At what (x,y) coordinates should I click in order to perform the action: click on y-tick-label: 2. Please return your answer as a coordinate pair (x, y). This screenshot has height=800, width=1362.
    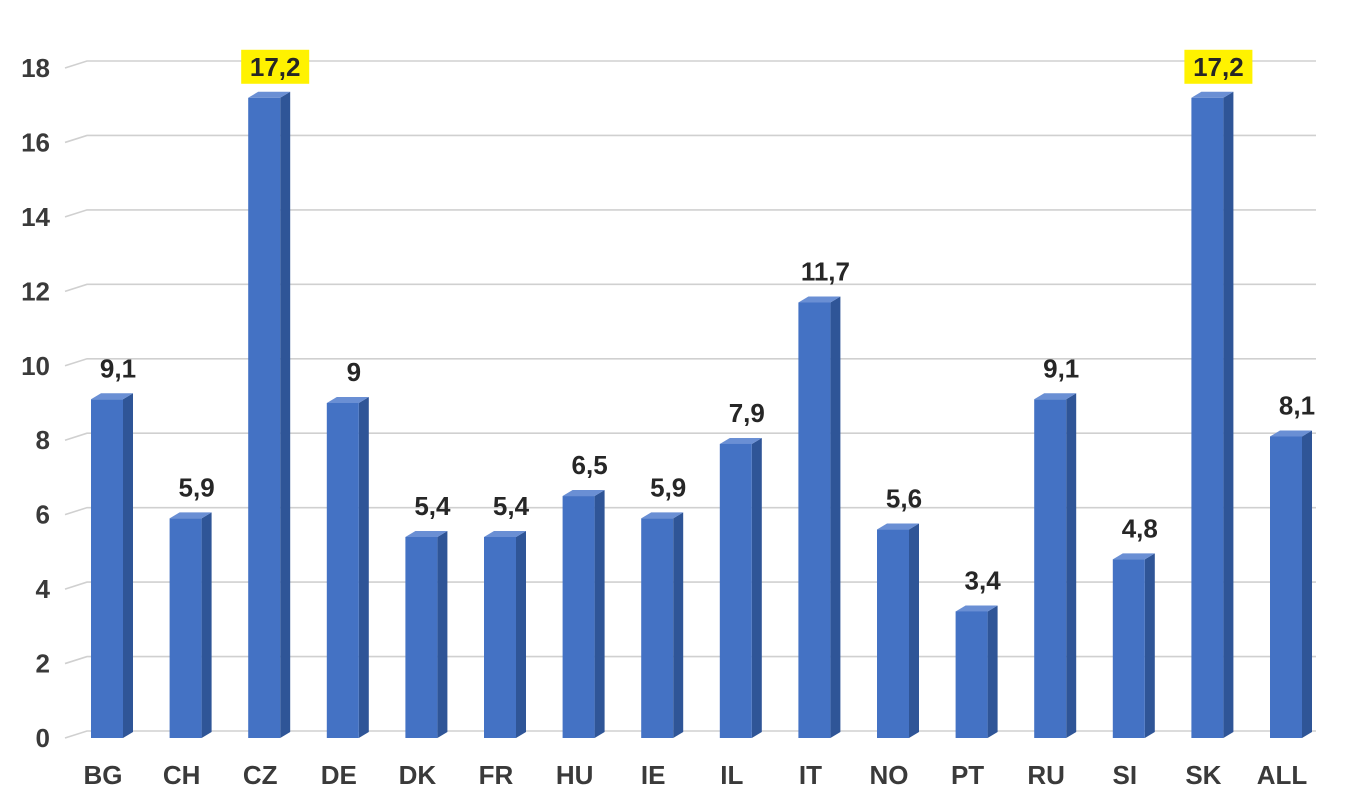
    Looking at the image, I should click on (43, 664).